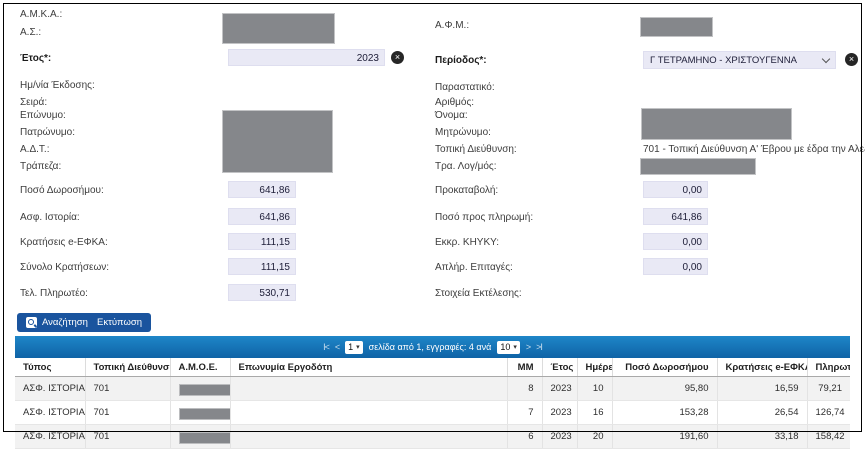 The image size is (865, 449). I want to click on col-header-mm: ΜΜ, so click(524, 367).